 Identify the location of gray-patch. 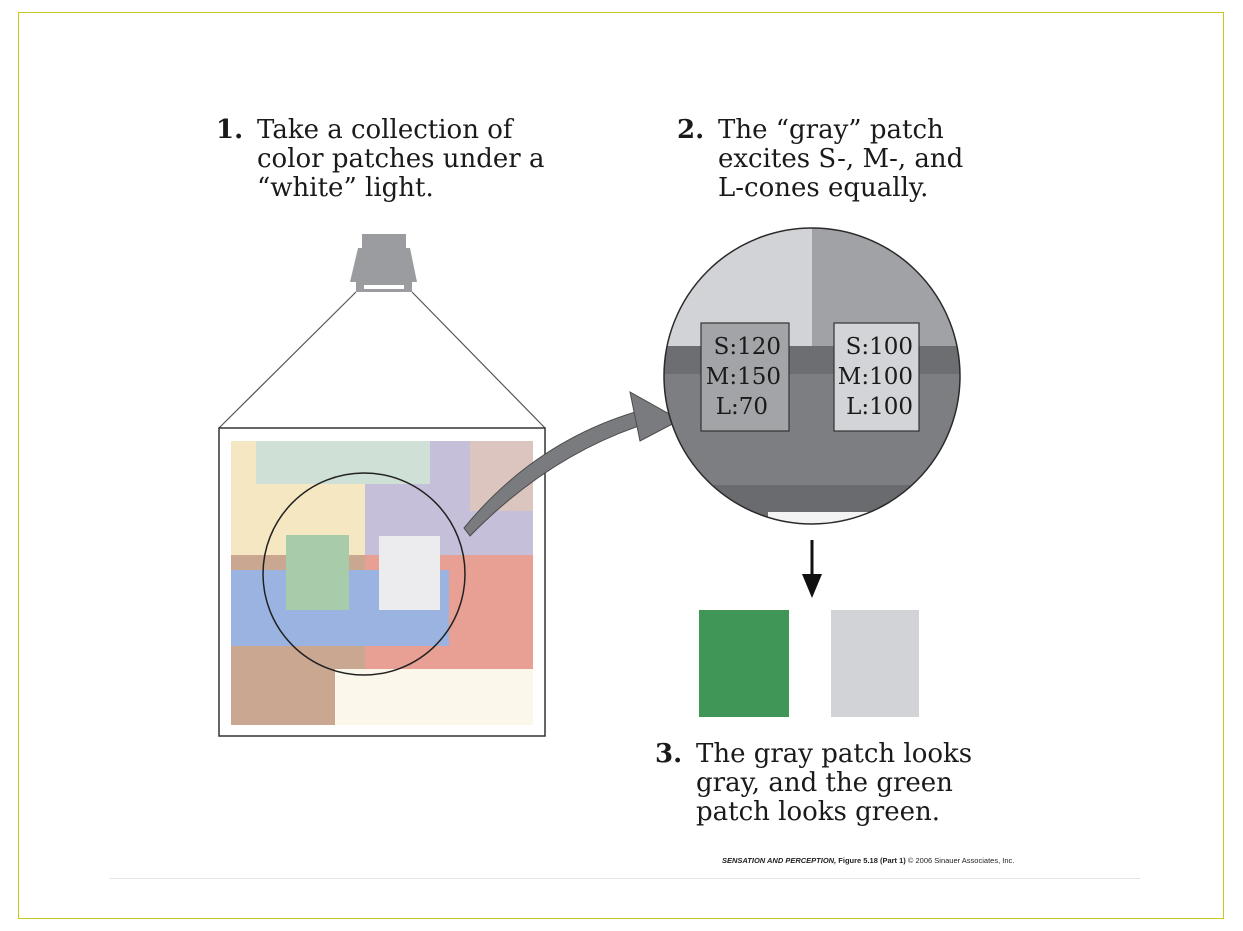
(409, 573).